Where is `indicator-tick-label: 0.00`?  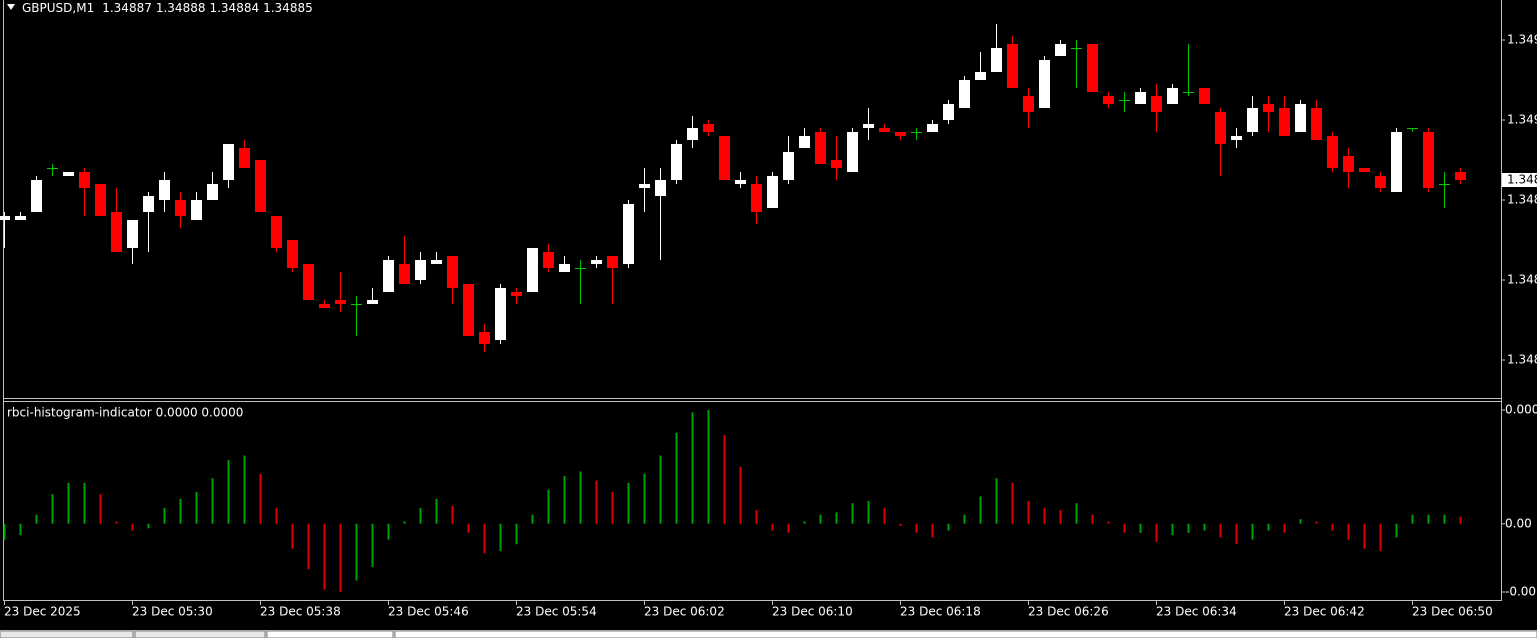 indicator-tick-label: 0.00 is located at coordinates (1518, 523).